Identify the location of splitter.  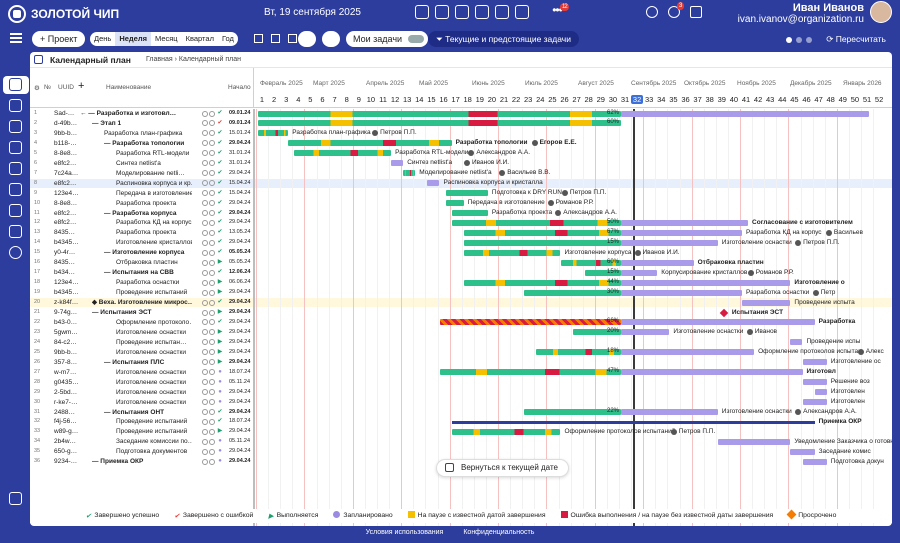
(254, 317).